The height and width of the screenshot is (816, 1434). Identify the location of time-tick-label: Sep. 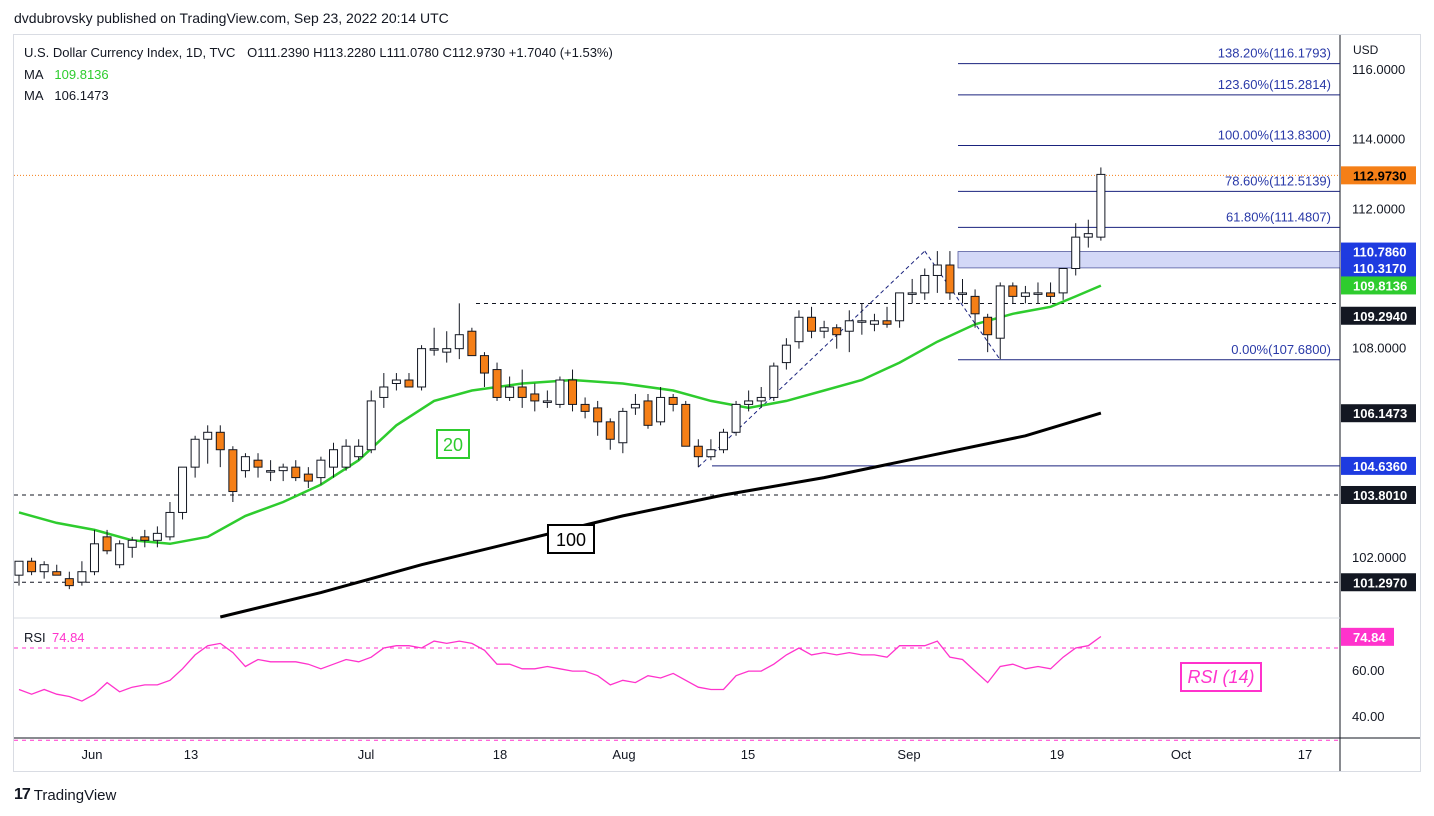
(908, 754).